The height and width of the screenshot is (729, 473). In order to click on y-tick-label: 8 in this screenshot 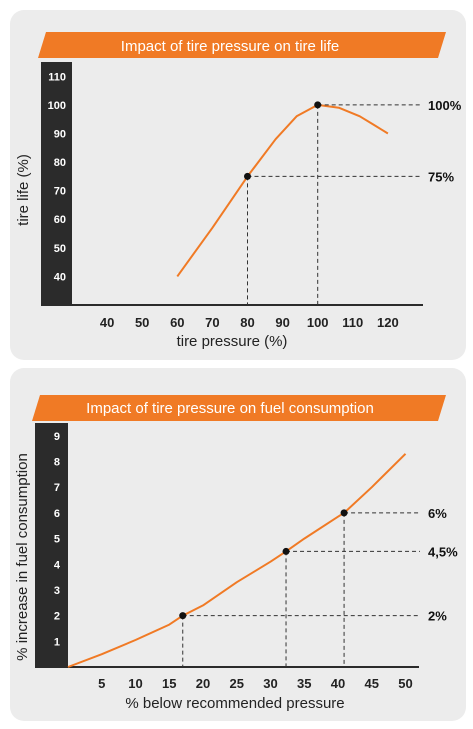, I will do `click(57, 463)`.